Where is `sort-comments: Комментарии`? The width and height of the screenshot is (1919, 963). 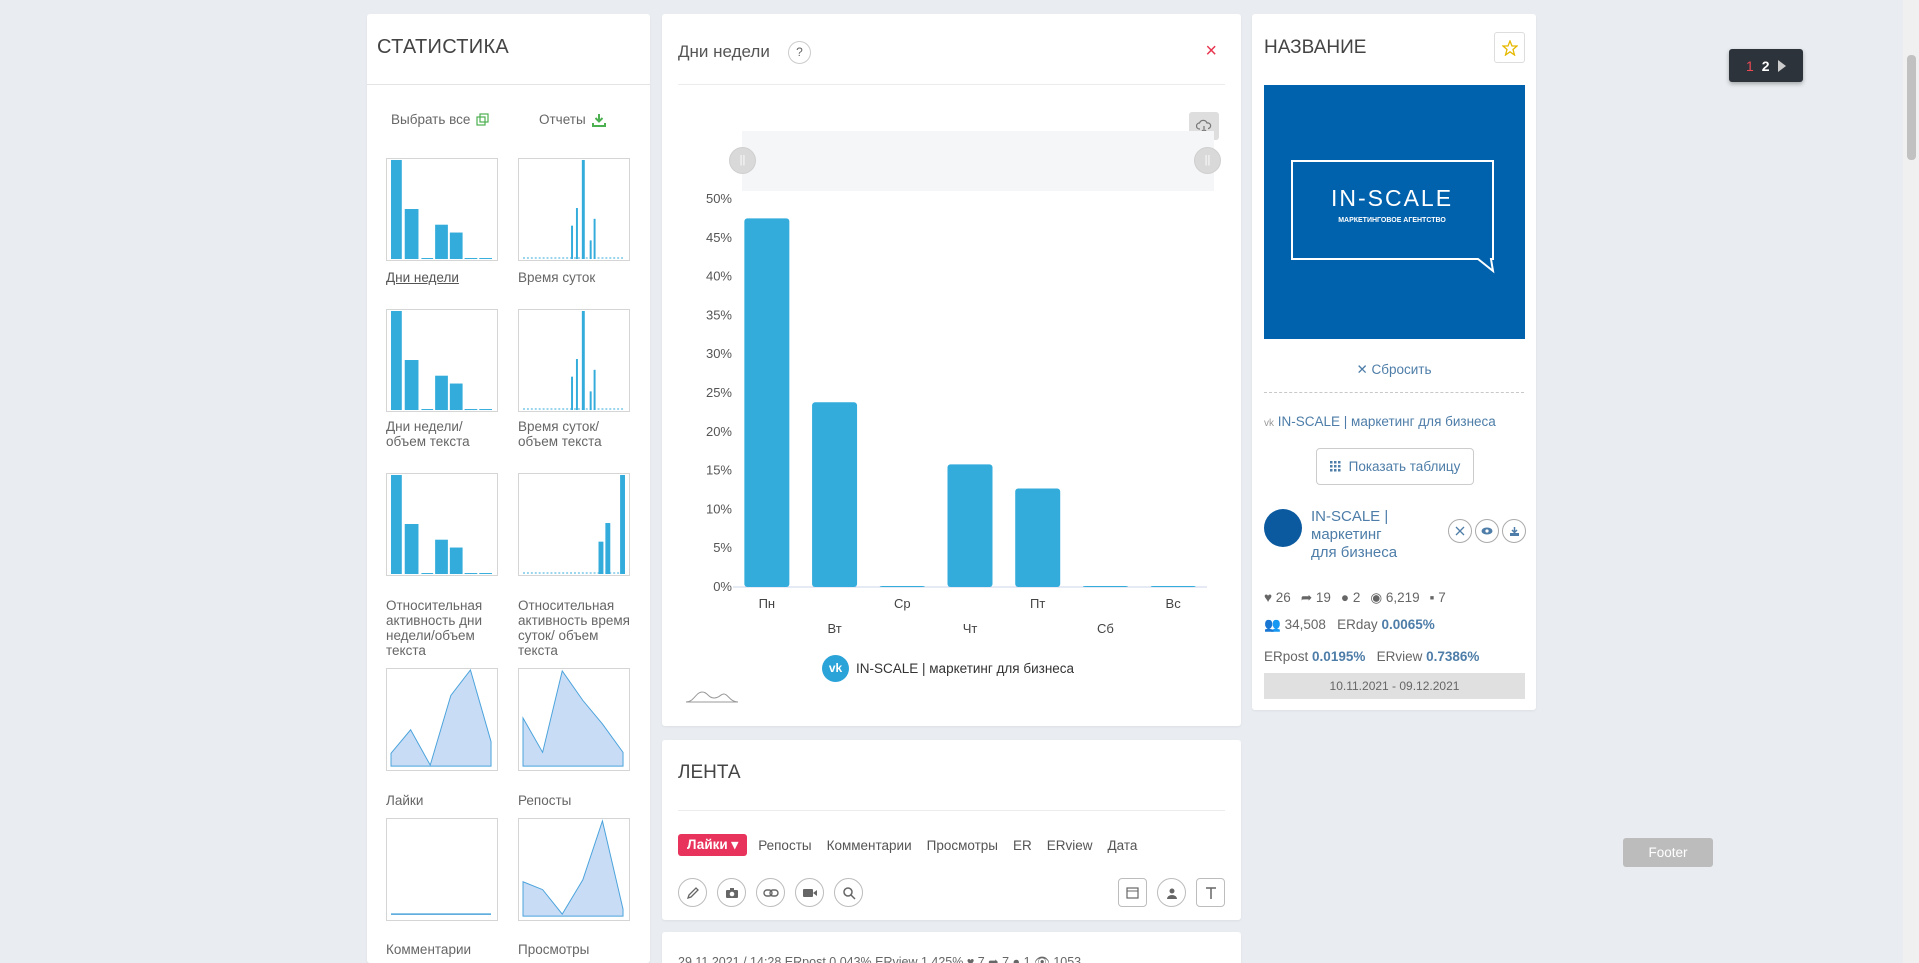 sort-comments: Комментарии is located at coordinates (869, 845).